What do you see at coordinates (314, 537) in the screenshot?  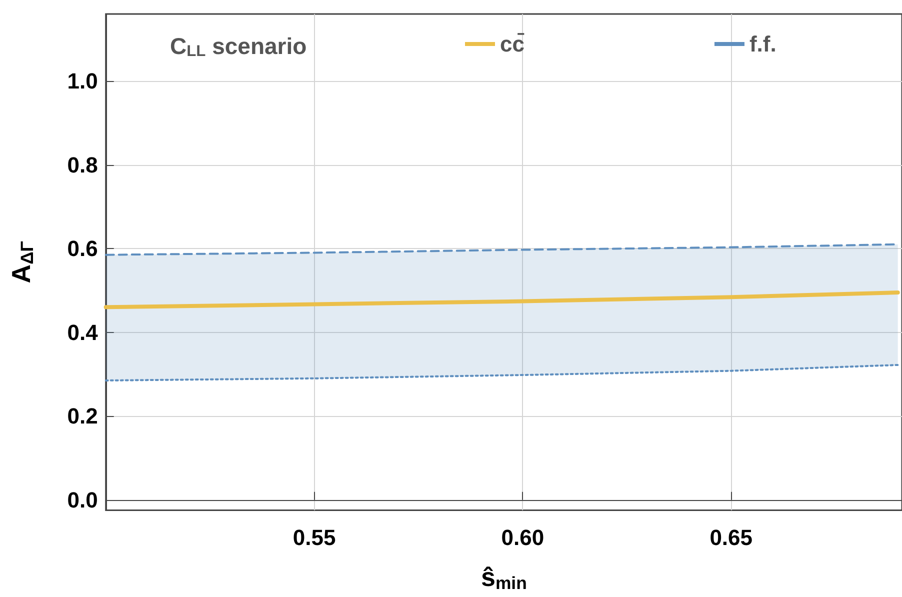 I see `x-tick-label: 0.55` at bounding box center [314, 537].